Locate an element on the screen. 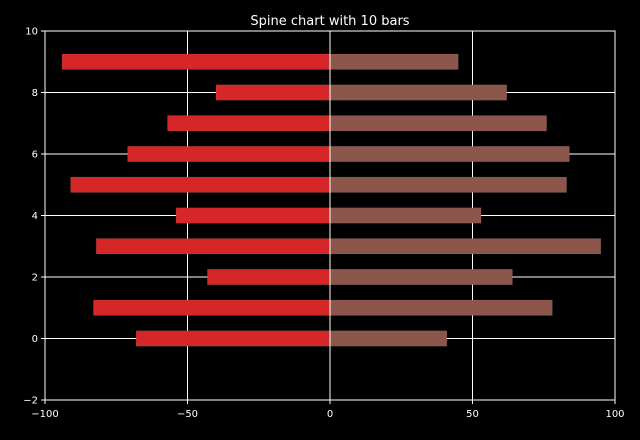 The height and width of the screenshot is (440, 640). x-tick-label: 100 is located at coordinates (614, 414).